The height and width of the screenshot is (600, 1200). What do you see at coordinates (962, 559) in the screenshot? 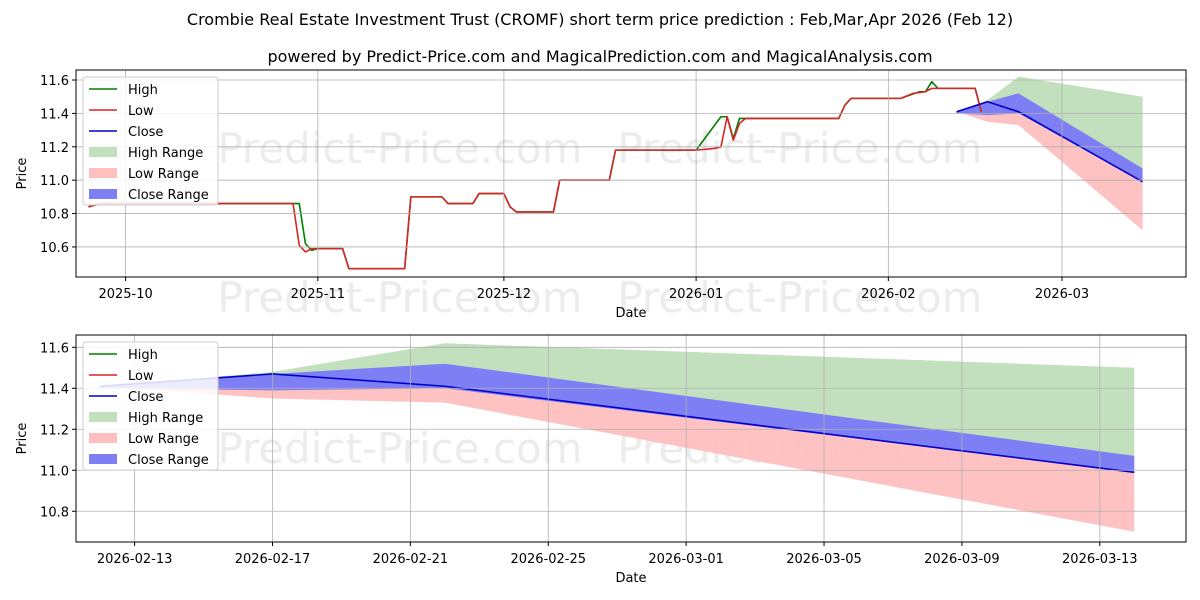
I see `x-tick-label: 2026-03-09` at bounding box center [962, 559].